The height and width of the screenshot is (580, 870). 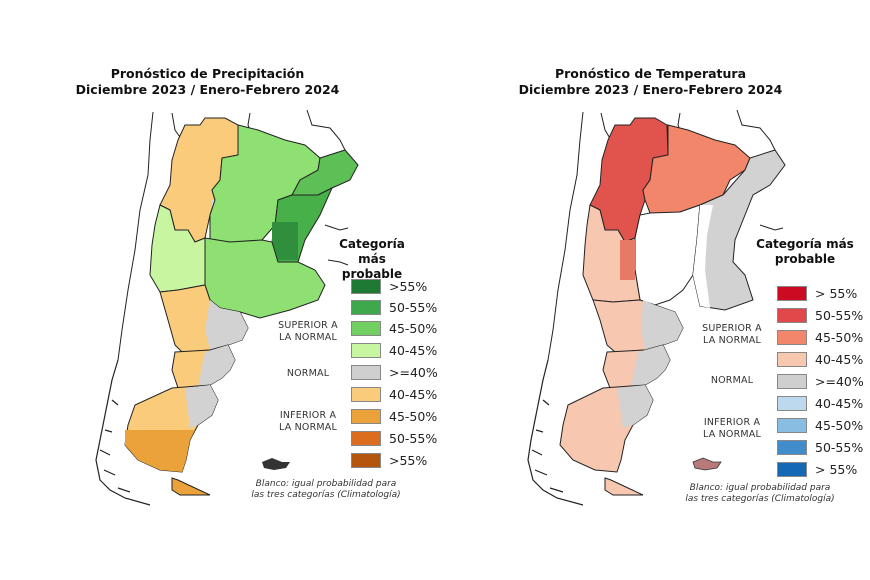 What do you see at coordinates (285, 241) in the screenshot?
I see `dark-green-cells` at bounding box center [285, 241].